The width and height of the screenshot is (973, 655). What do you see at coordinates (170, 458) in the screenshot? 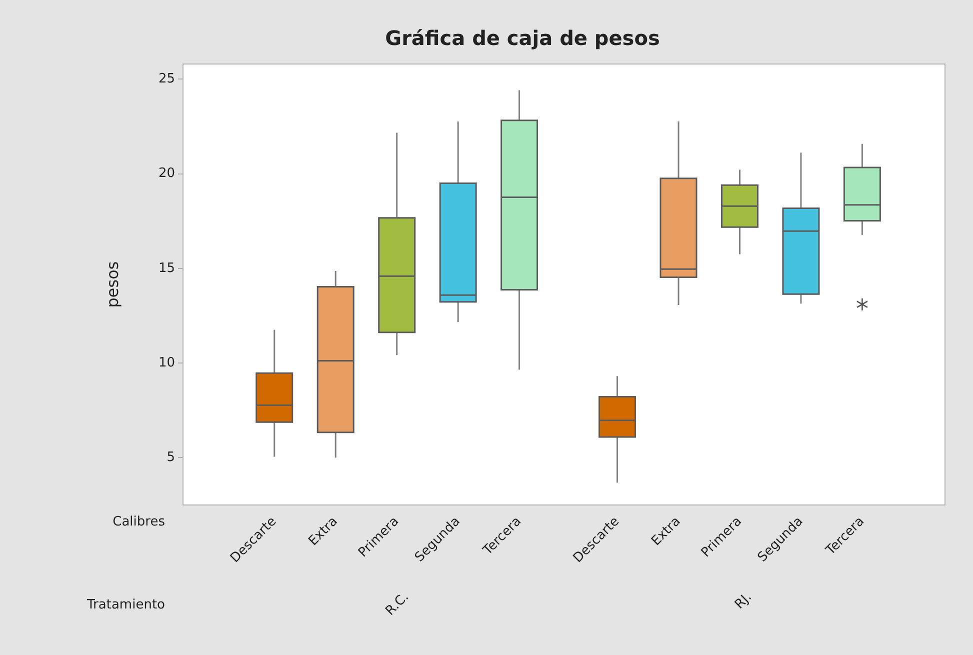
I see `y-tick-label: 5` at bounding box center [170, 458].